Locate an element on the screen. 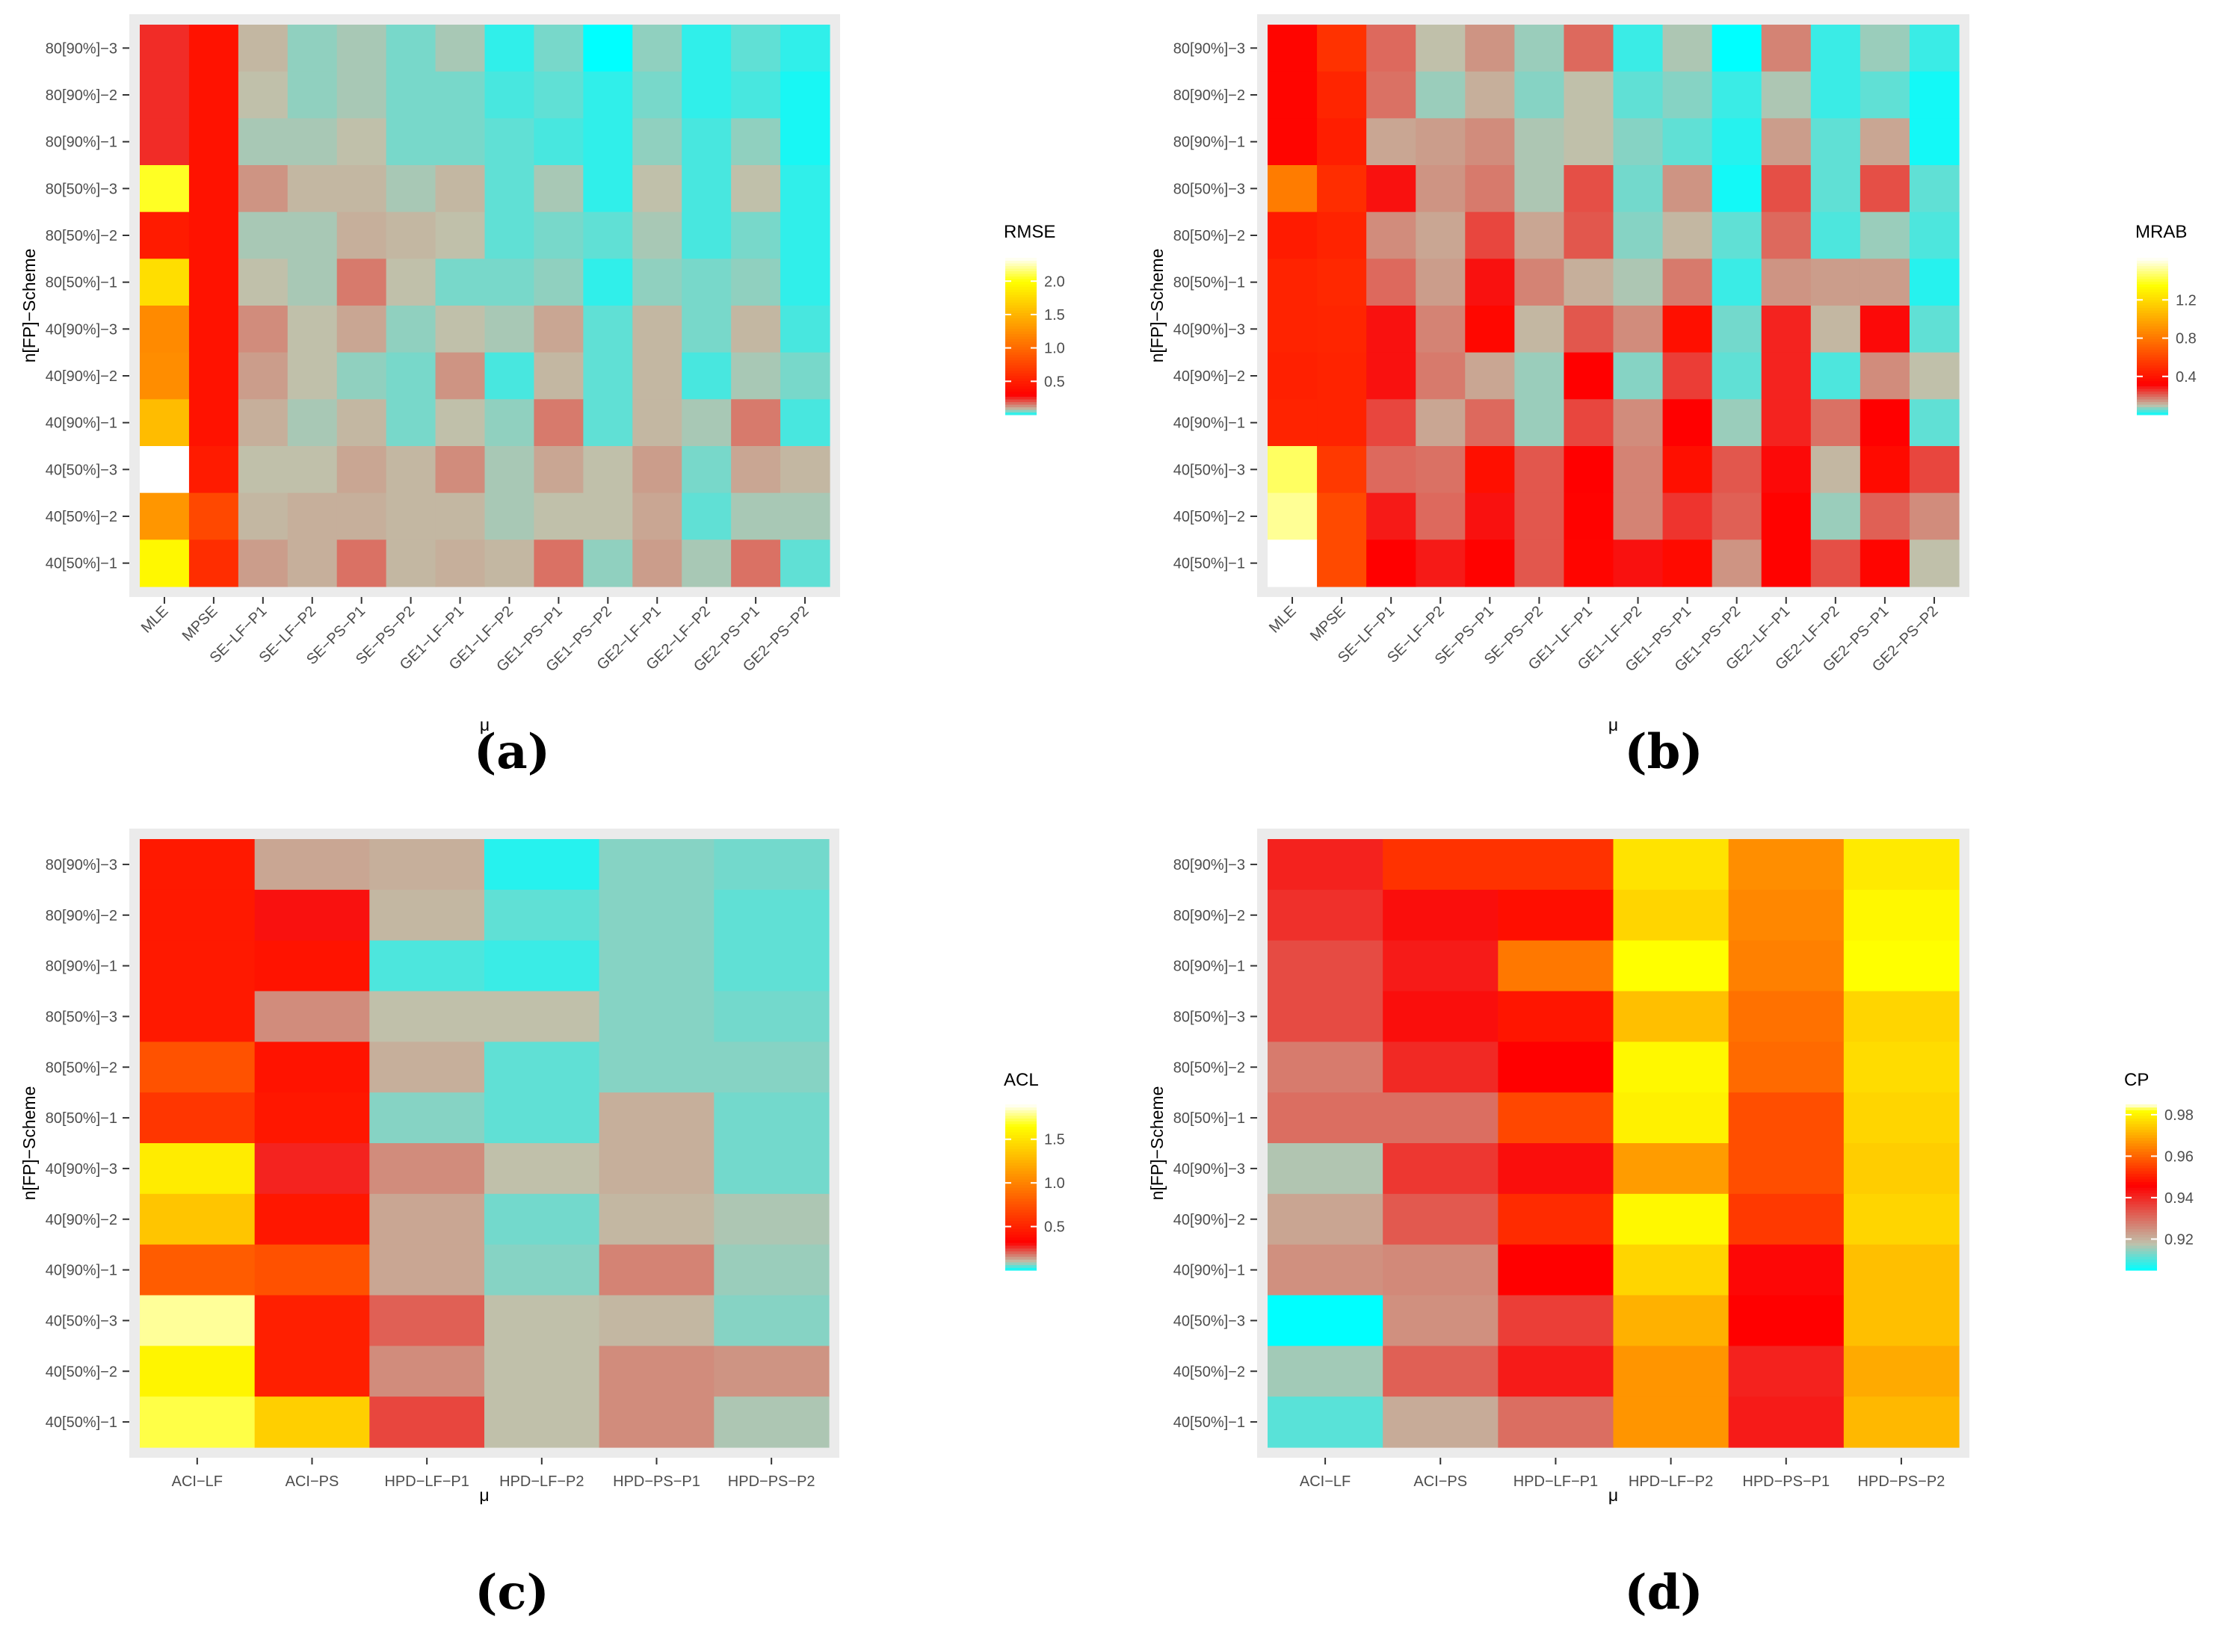  y-tick-label: 80[50%]−2 is located at coordinates (81, 1067).